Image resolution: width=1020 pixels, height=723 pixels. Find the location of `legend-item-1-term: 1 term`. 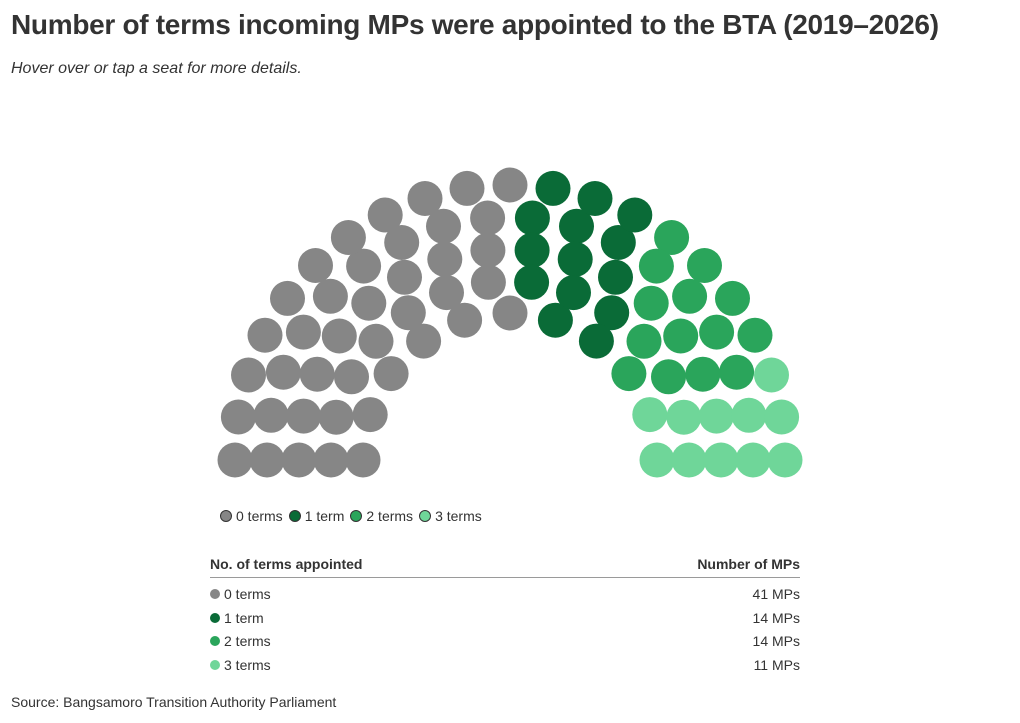

legend-item-1-term: 1 term is located at coordinates (316, 516).